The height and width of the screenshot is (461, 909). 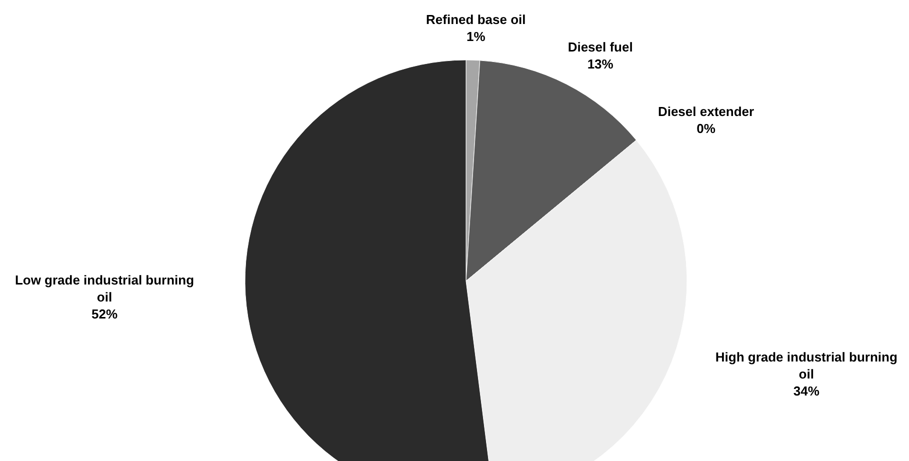 What do you see at coordinates (105, 314) in the screenshot?
I see `data-label: 52%` at bounding box center [105, 314].